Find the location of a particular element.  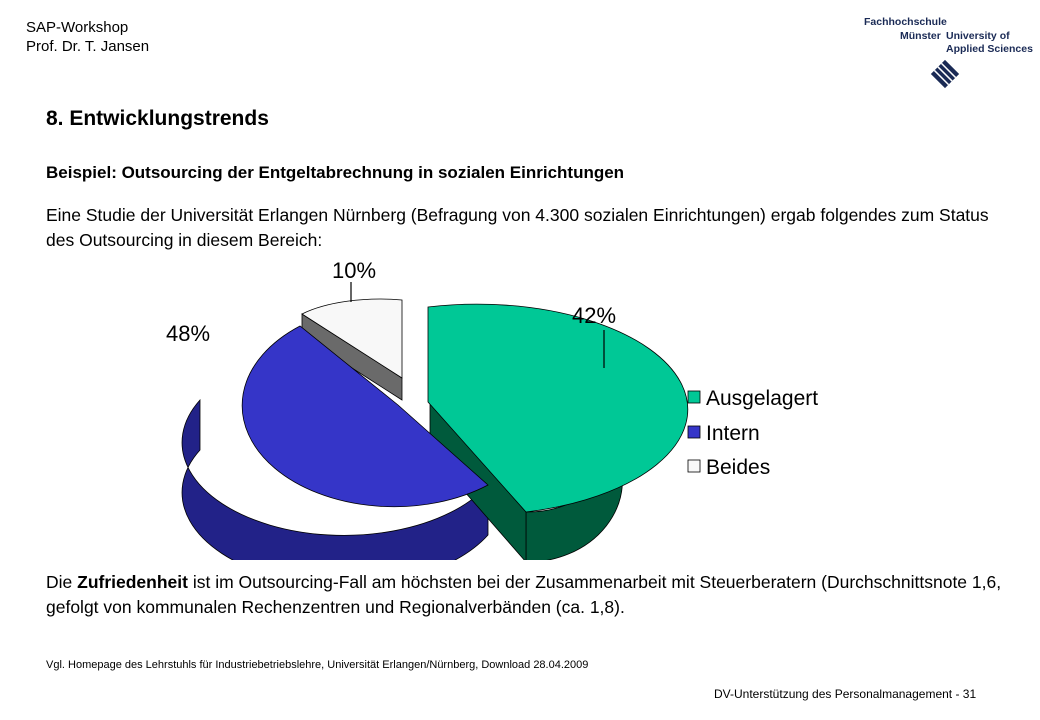

label-intern: 48% is located at coordinates (188, 333).